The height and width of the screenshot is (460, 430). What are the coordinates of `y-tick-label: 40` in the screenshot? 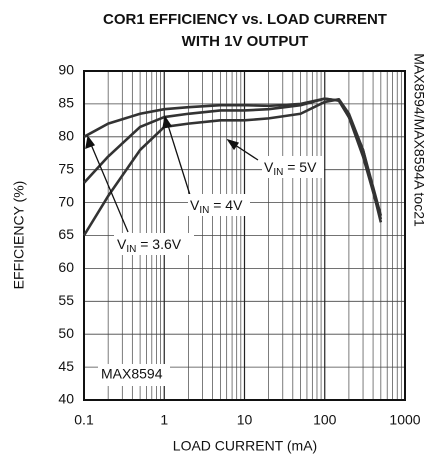 It's located at (66, 399).